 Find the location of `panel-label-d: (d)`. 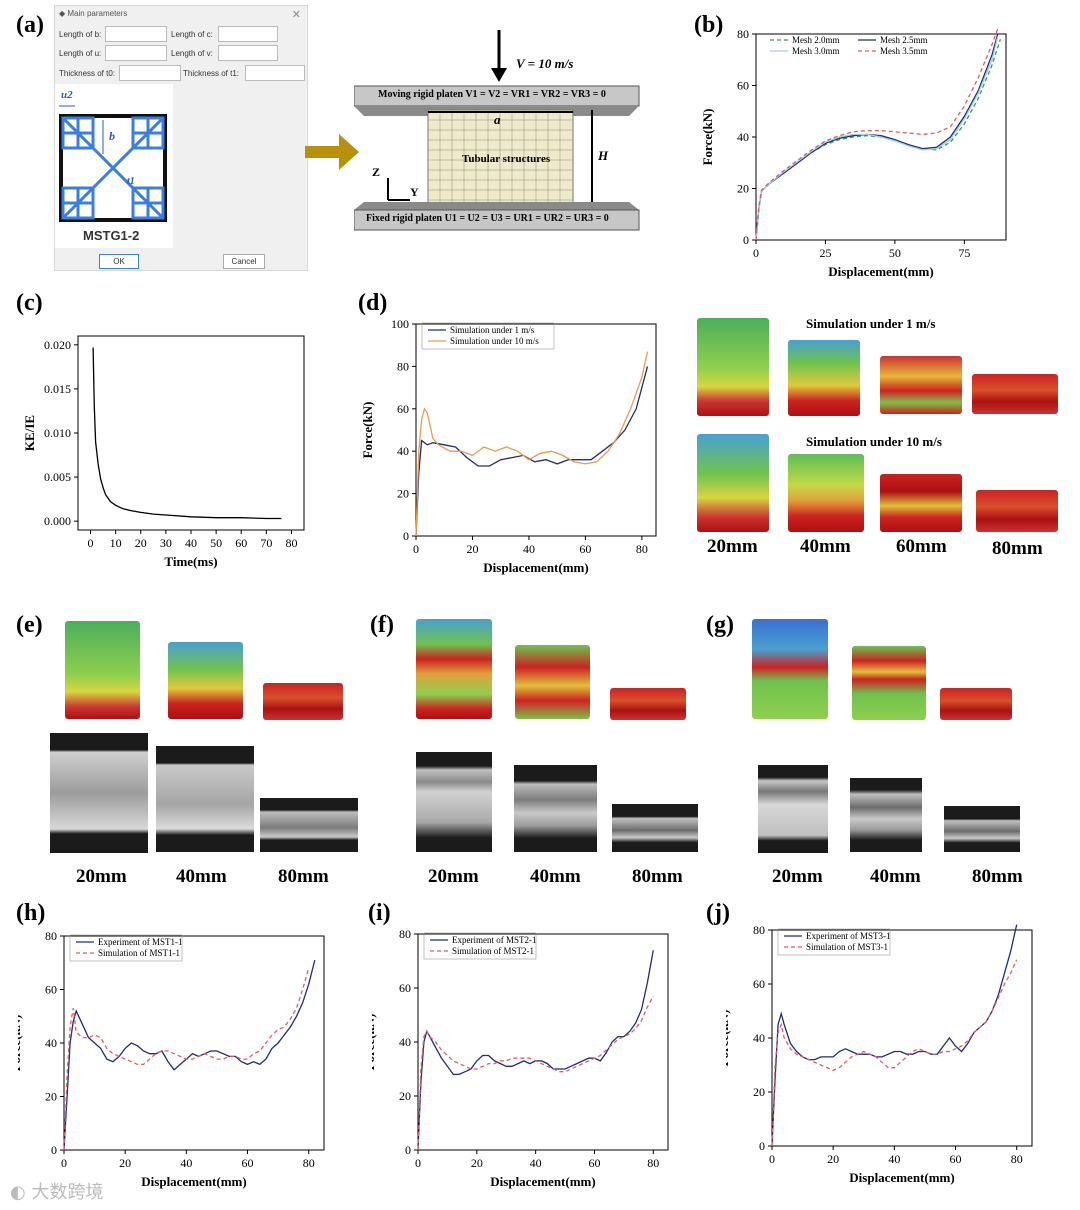

panel-label-d: (d) is located at coordinates (373, 303).